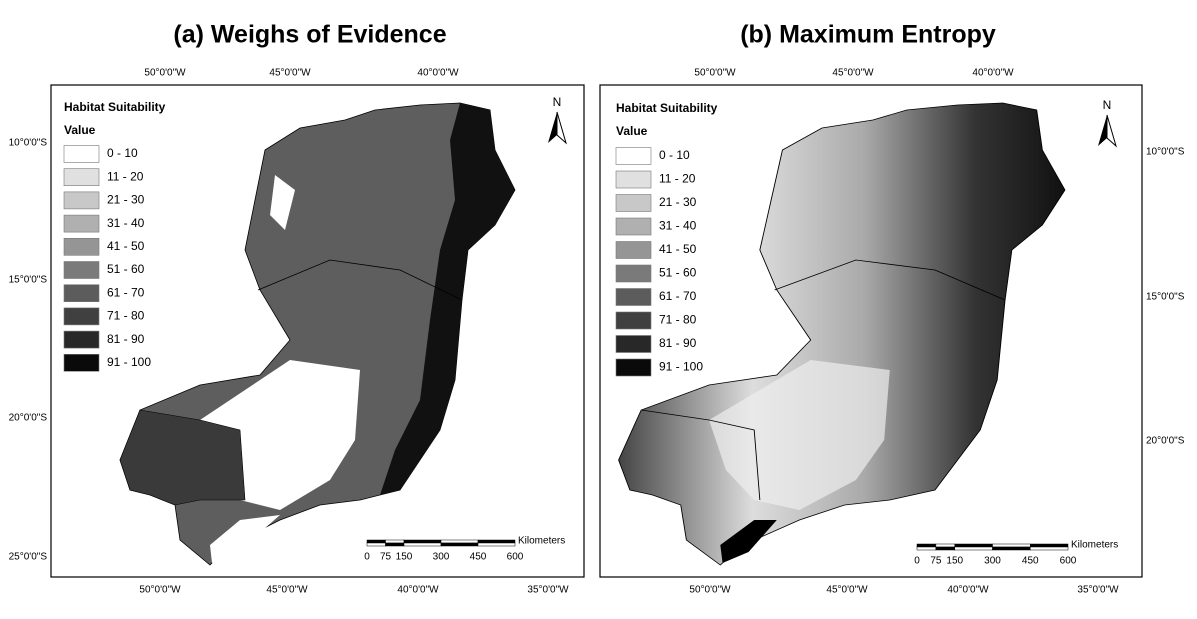 This screenshot has height=619, width=1197. I want to click on panel-title: (b) Maximum Entropy, so click(868, 35).